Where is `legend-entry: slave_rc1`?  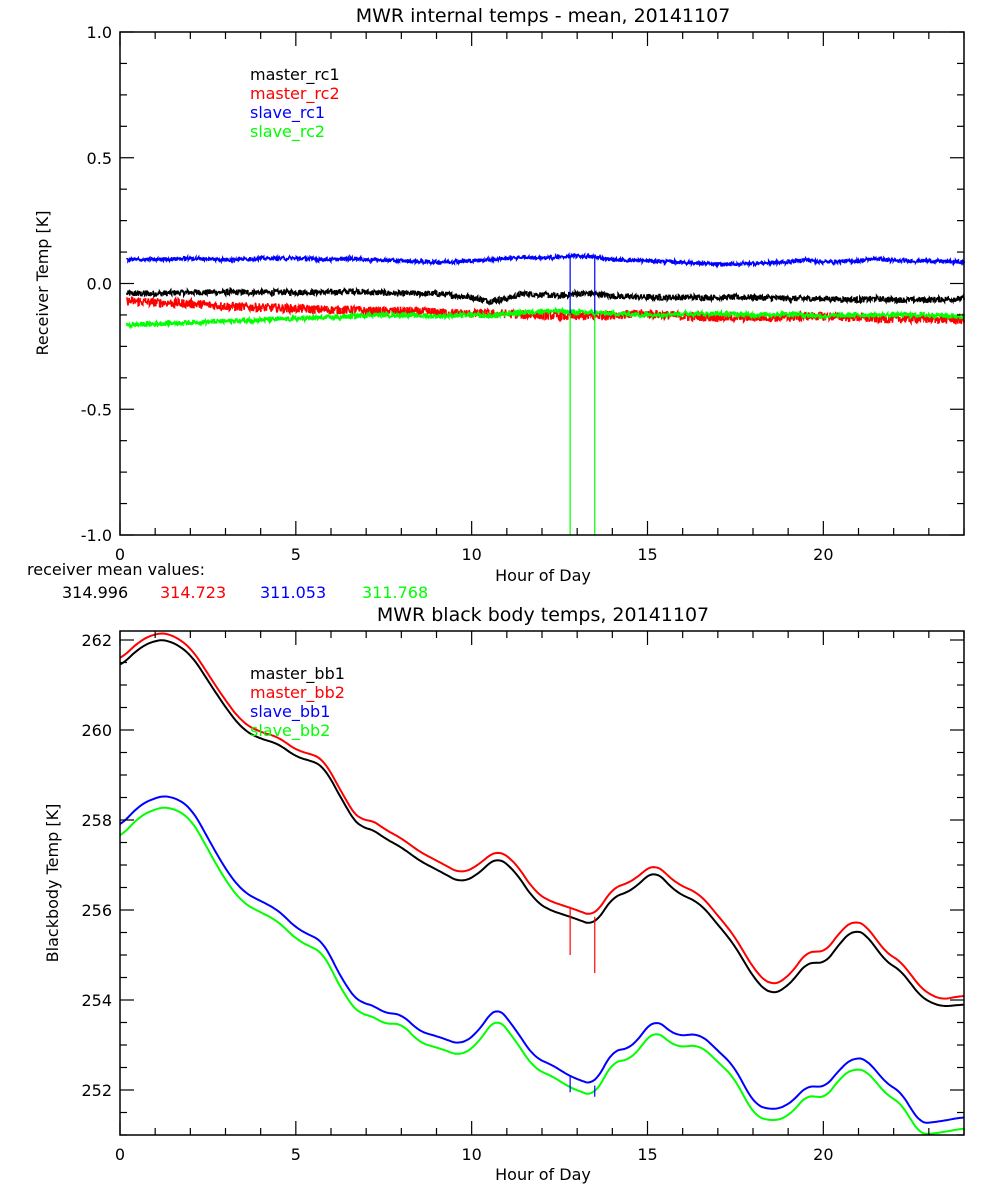 legend-entry: slave_rc1 is located at coordinates (287, 113).